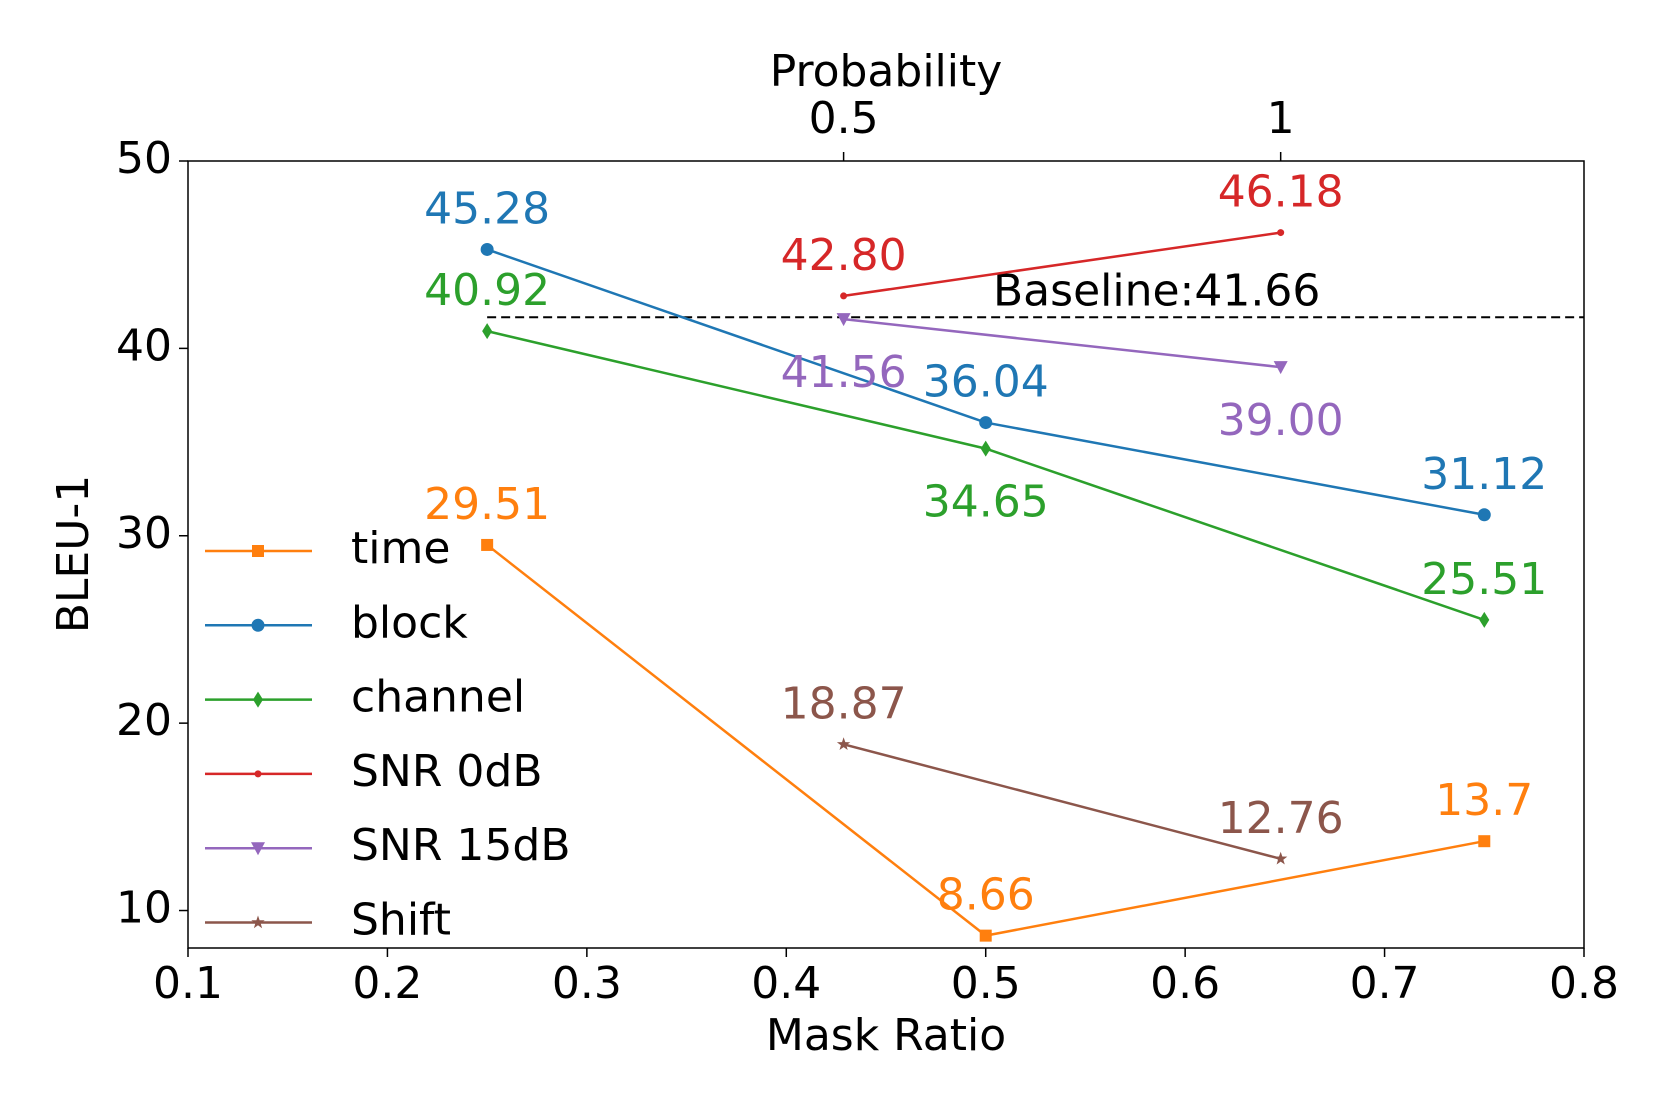  I want to click on x-tick-label: 0.4, so click(786, 983).